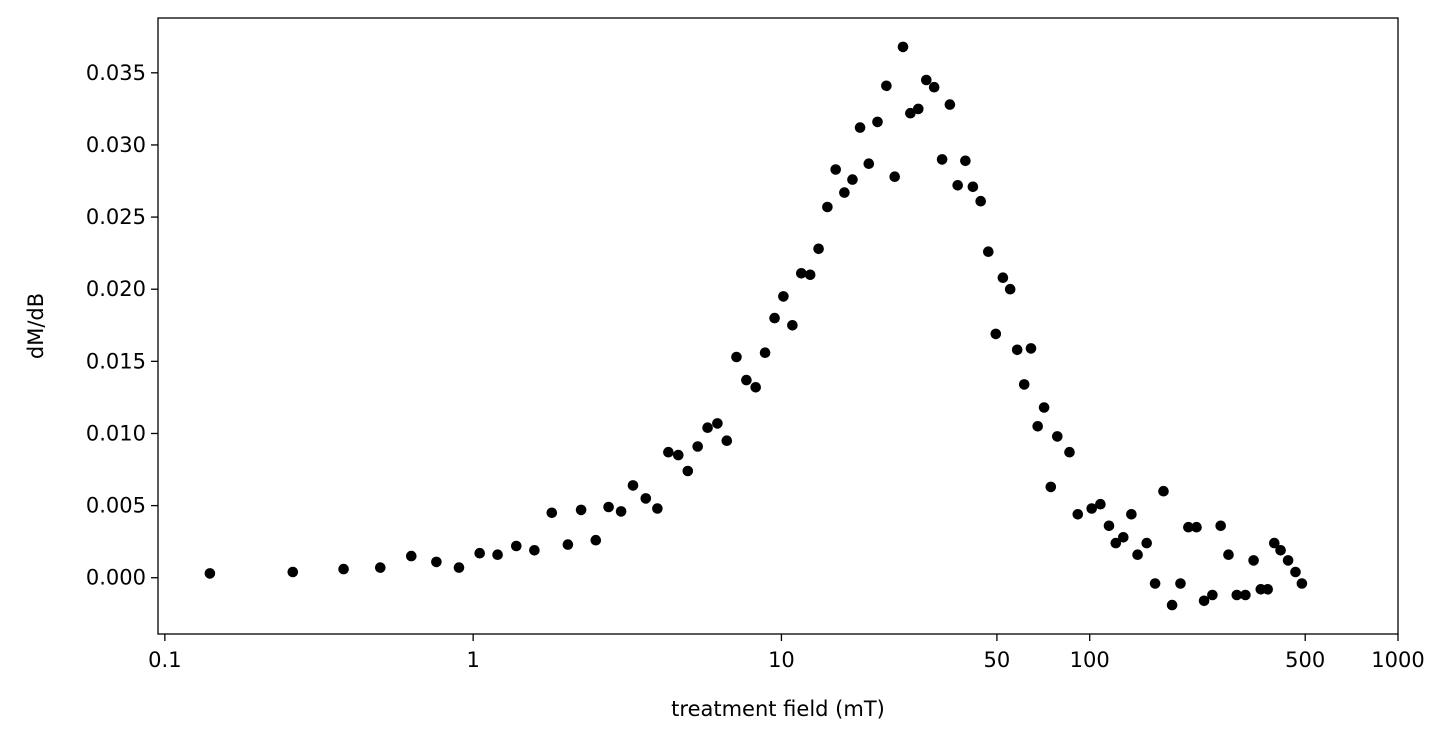 The image size is (1453, 742). Describe the element at coordinates (472, 660) in the screenshot. I see `x-tick-label: 1` at that location.